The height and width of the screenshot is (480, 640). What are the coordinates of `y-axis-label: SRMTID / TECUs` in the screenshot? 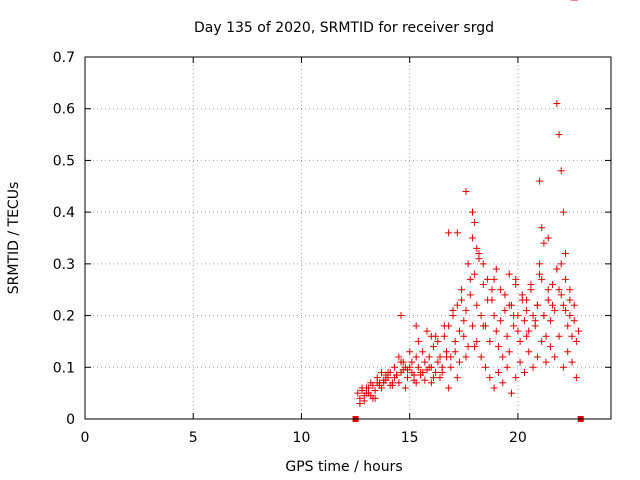 It's located at (14, 238).